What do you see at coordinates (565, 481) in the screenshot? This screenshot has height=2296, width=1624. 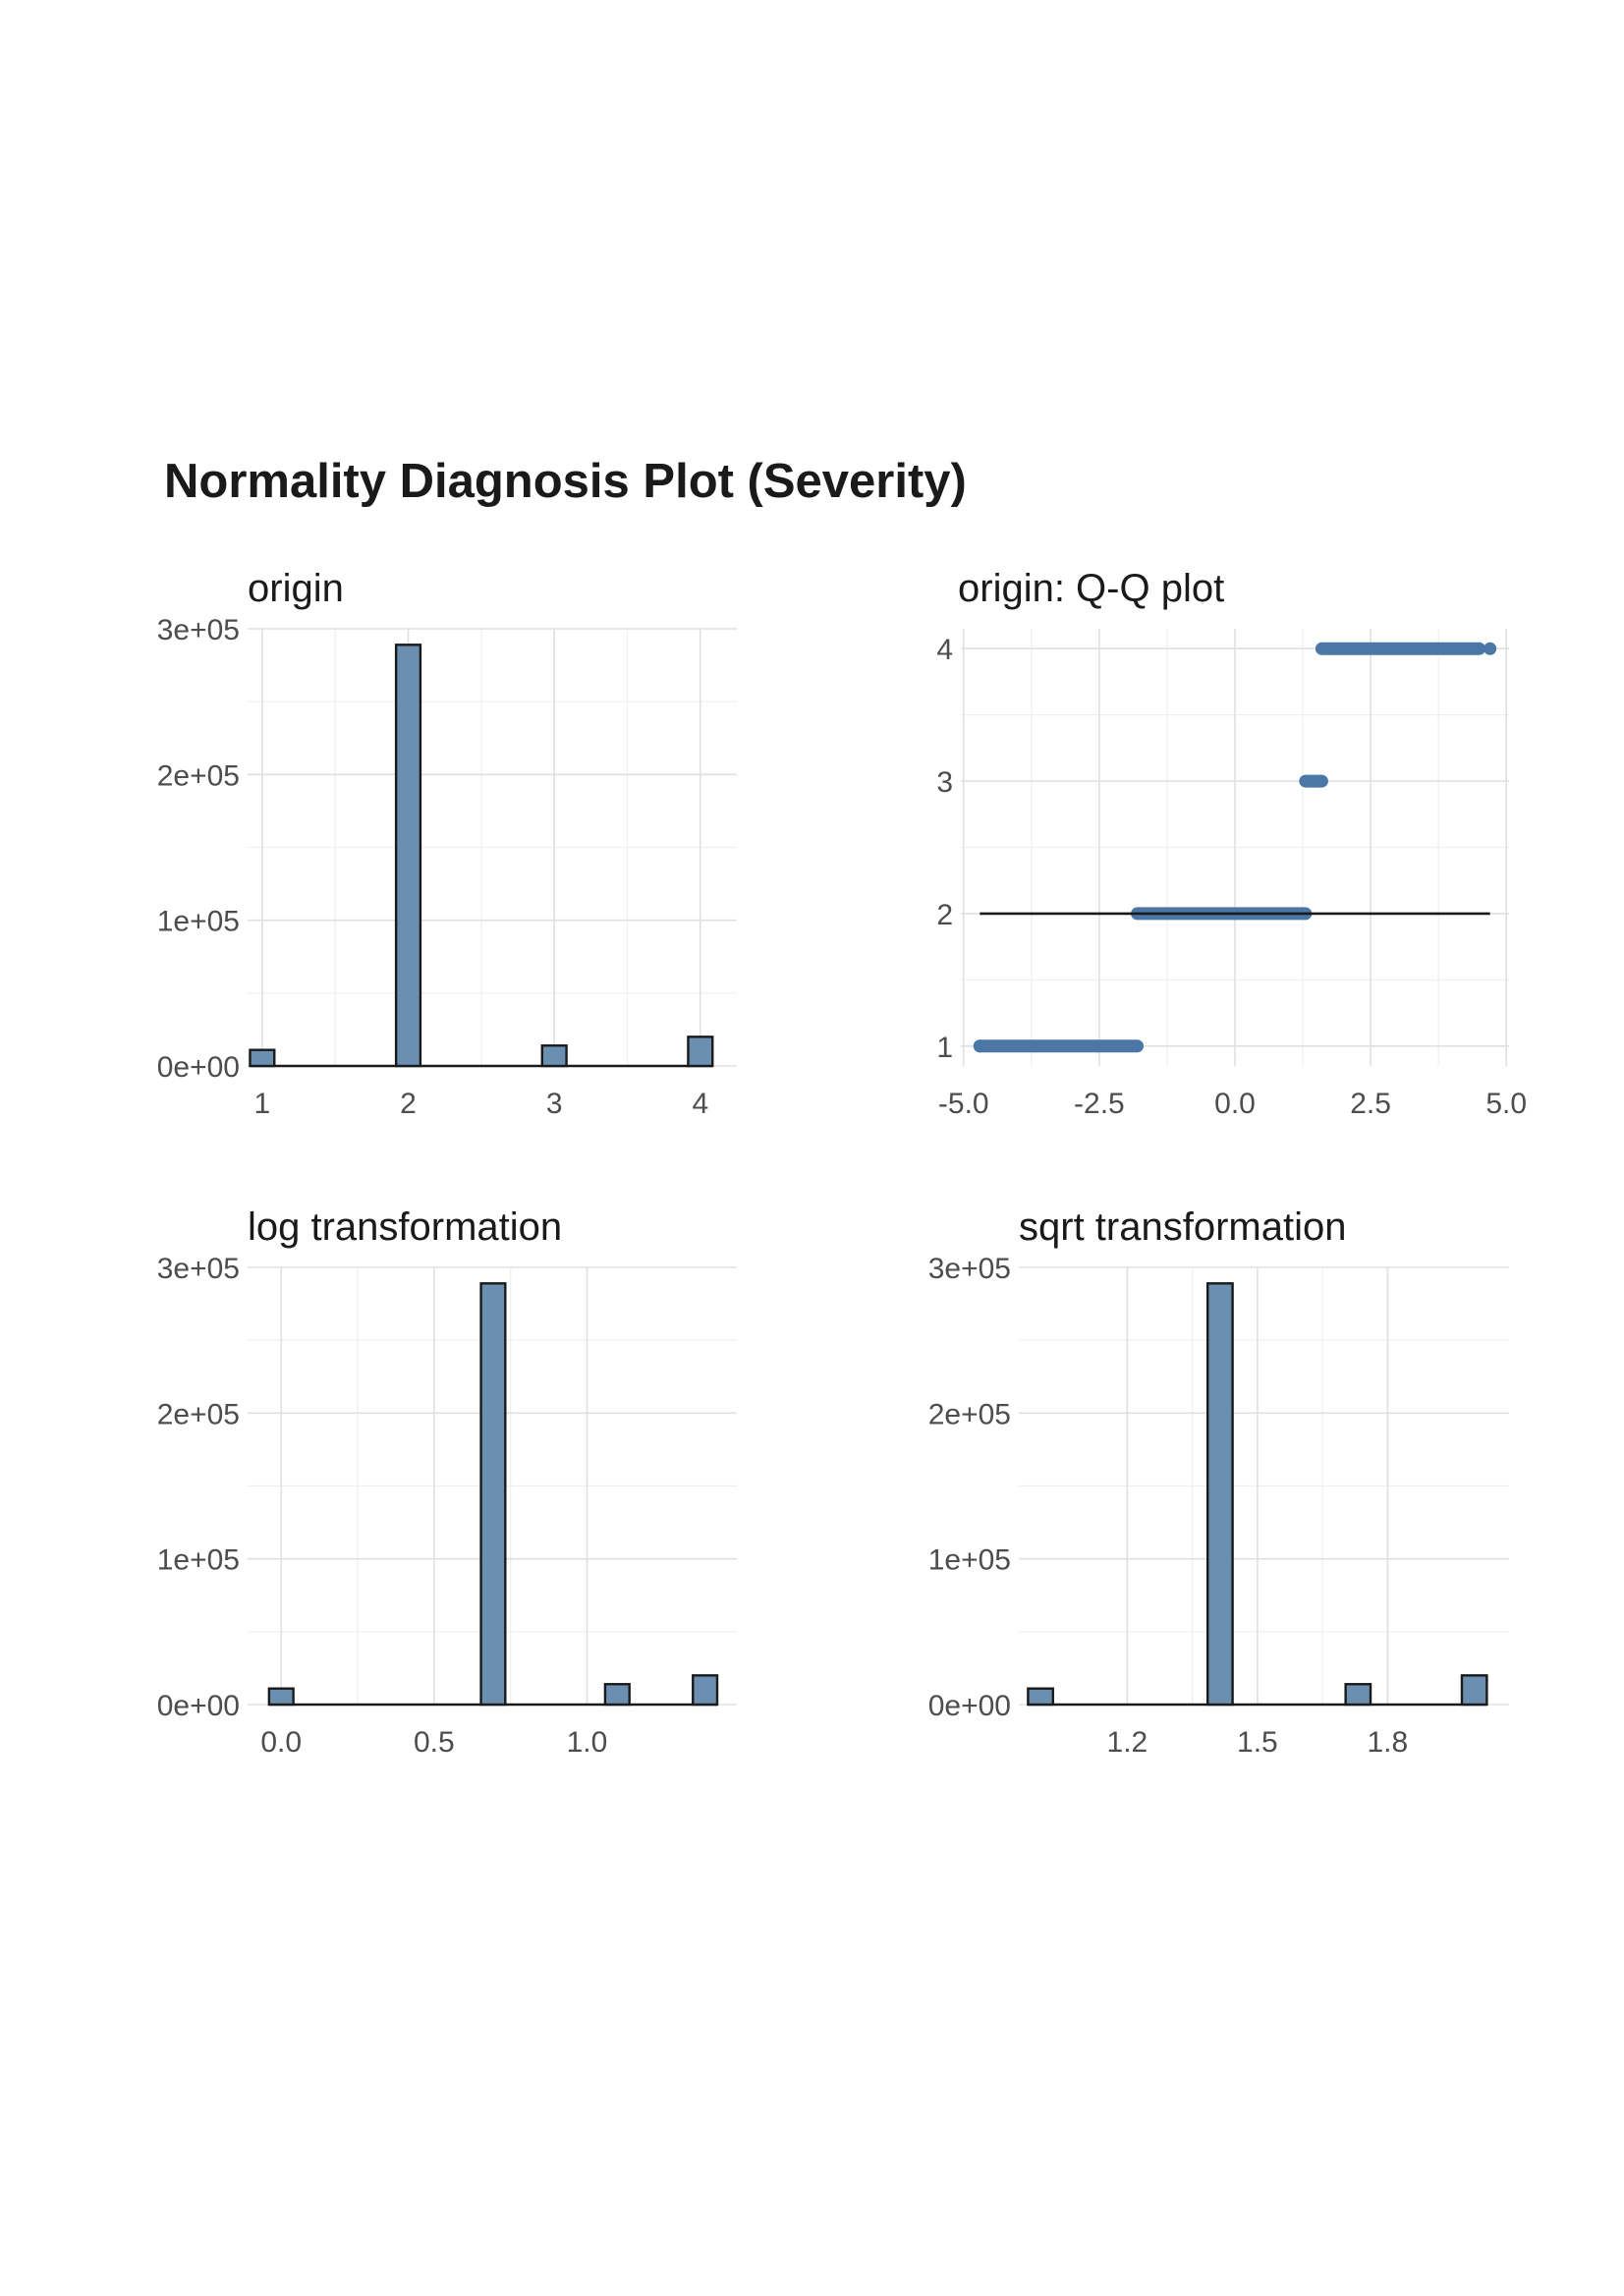 I see `page-title: Normality Diagnosis Plot (Severity)` at bounding box center [565, 481].